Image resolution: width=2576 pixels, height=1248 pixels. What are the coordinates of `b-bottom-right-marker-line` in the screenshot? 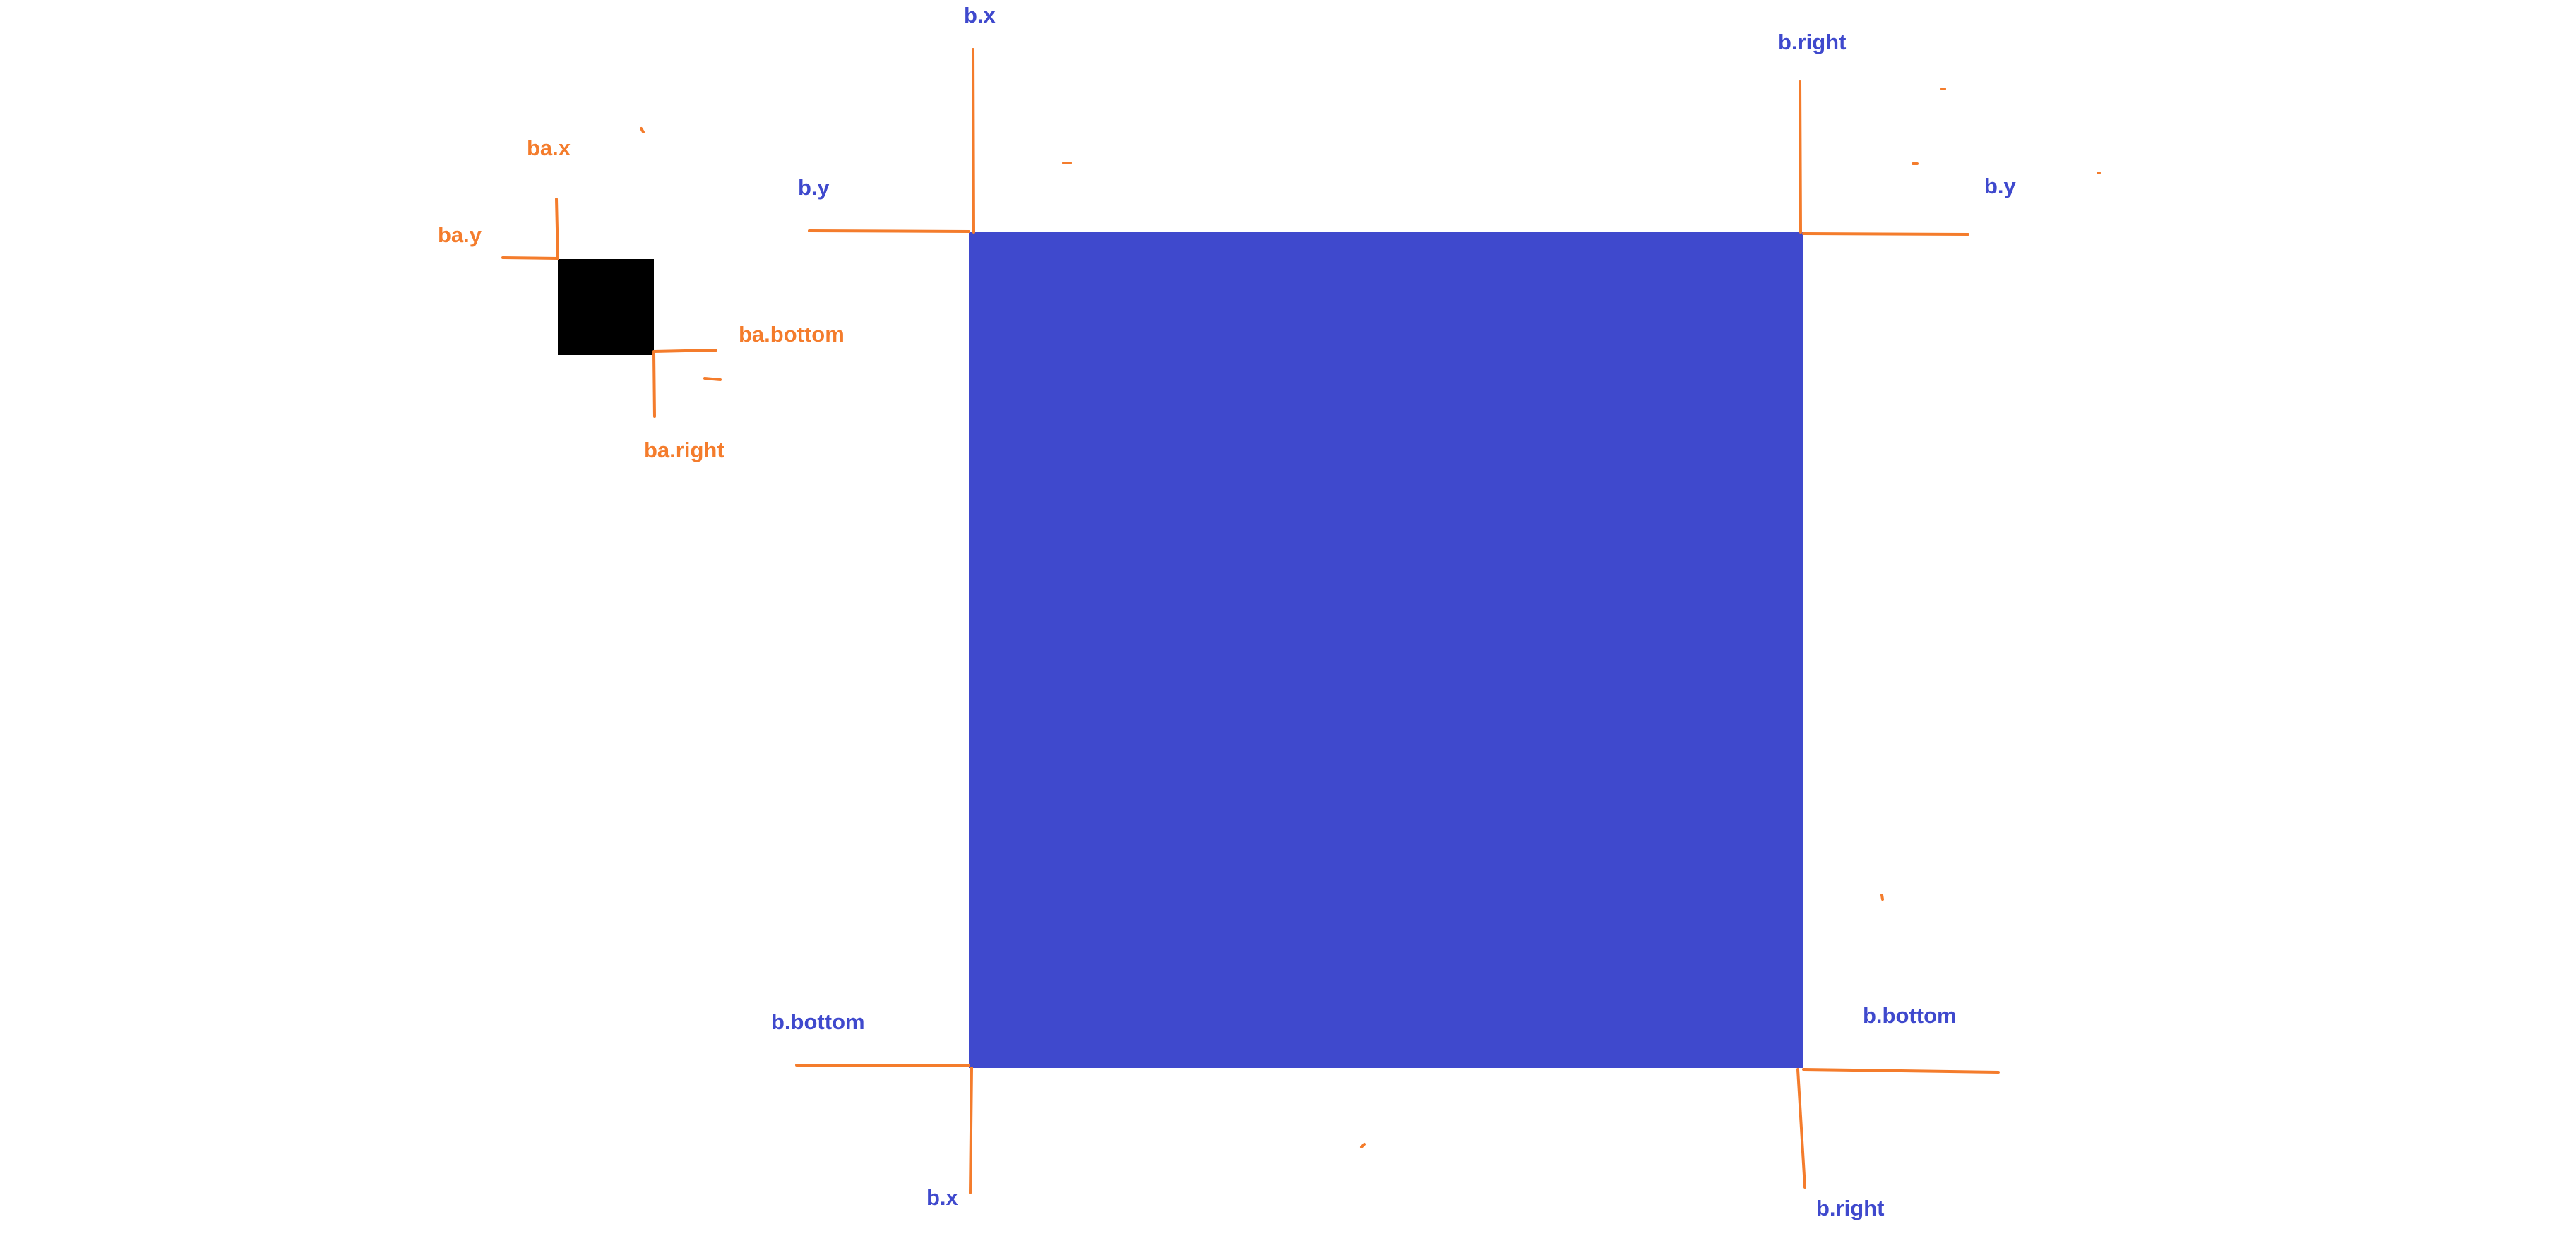 It's located at (1901, 1071).